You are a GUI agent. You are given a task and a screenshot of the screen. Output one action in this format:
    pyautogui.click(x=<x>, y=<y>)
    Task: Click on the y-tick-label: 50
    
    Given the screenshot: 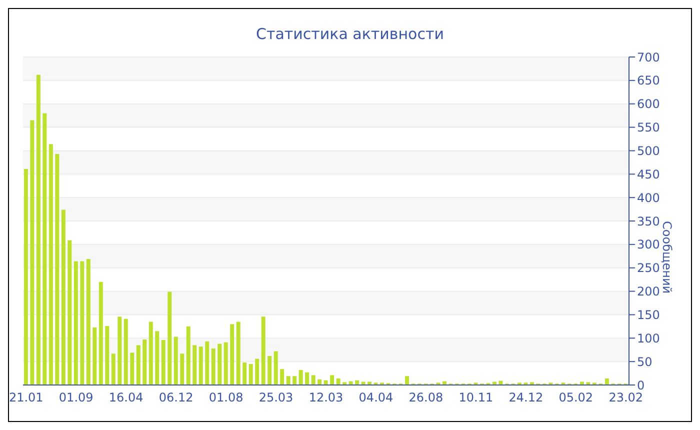 What is the action you would take?
    pyautogui.click(x=644, y=361)
    